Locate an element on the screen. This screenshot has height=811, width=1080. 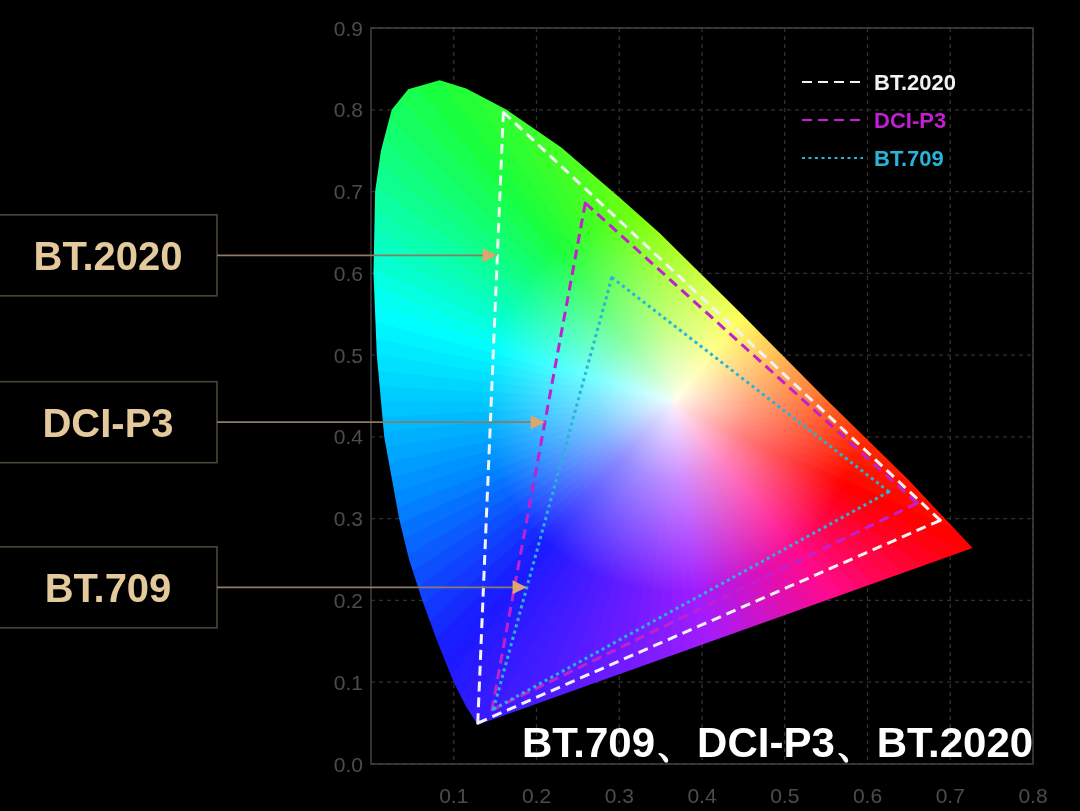
y-tick-label: 0.3 is located at coordinates (348, 519).